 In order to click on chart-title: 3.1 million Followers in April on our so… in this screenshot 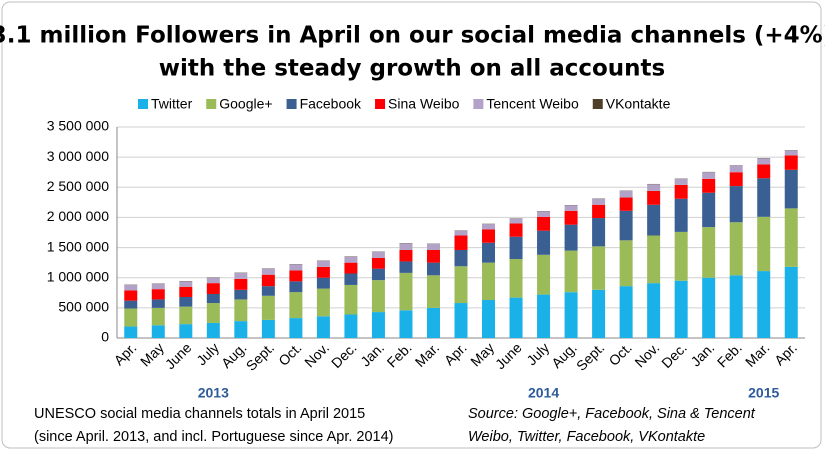, I will do `click(412, 36)`.